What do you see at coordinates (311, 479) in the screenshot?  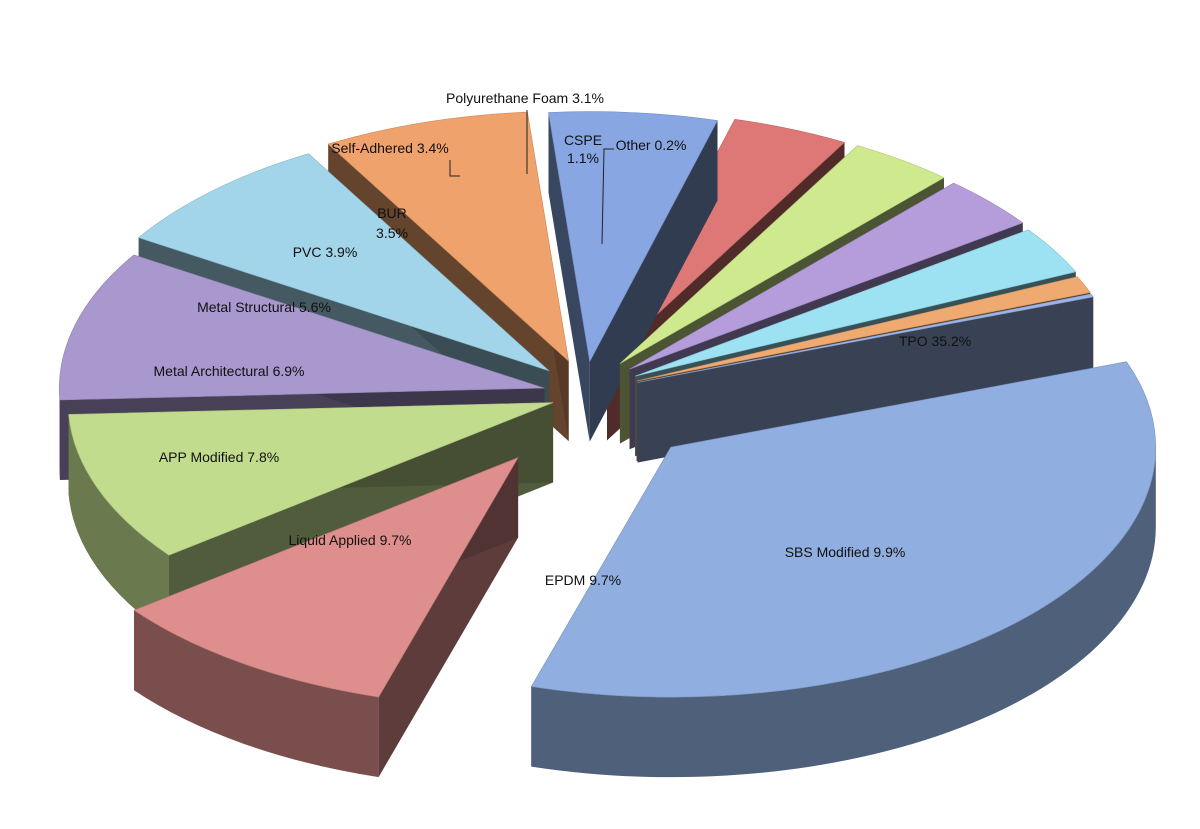 I see `slice-epdm-top` at bounding box center [311, 479].